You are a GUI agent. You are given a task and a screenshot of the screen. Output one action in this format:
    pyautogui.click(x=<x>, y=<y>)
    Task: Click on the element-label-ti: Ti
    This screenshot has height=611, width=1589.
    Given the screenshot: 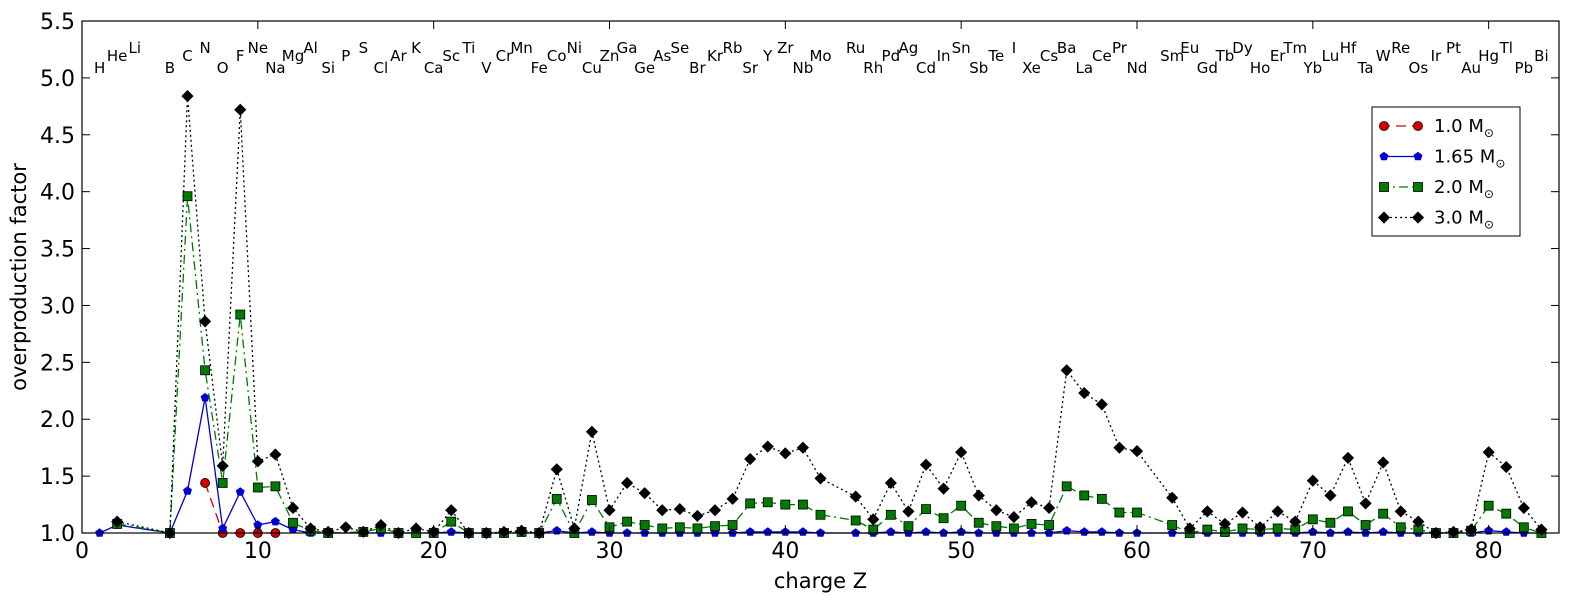 What is the action you would take?
    pyautogui.click(x=468, y=48)
    